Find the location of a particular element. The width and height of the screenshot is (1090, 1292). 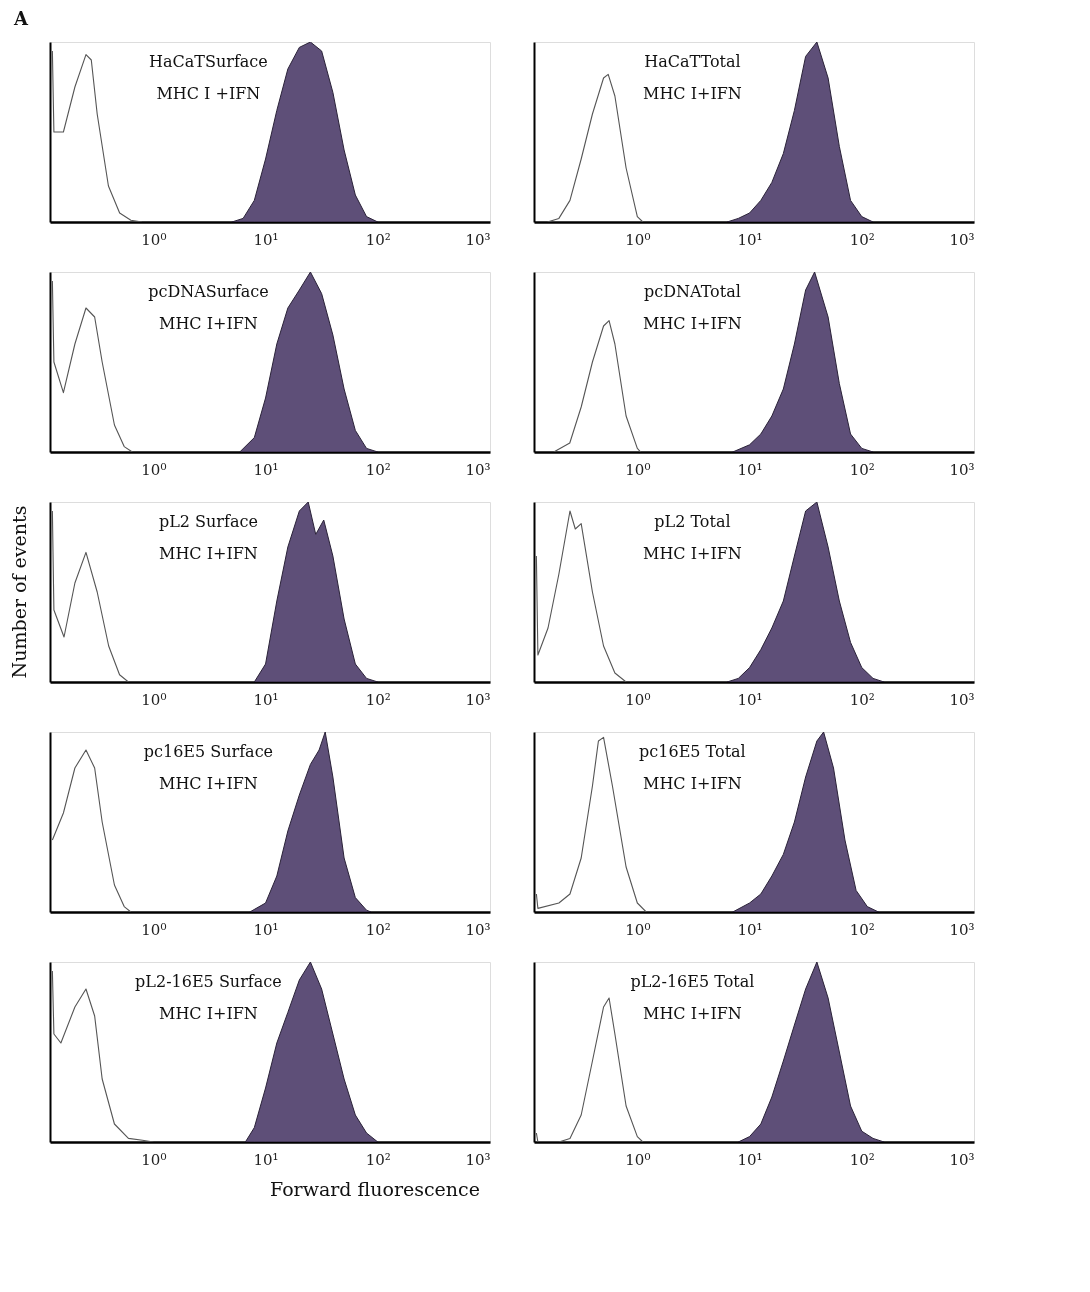

text: A is located at coordinates (21, 18).